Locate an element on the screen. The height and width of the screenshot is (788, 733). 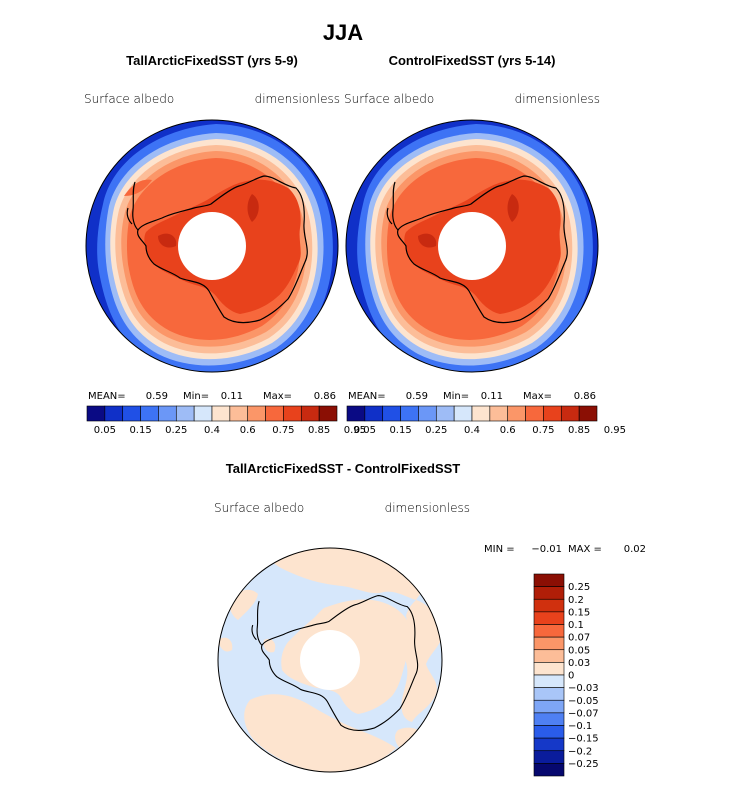
diff-min-value: −0.01 is located at coordinates (546, 549).